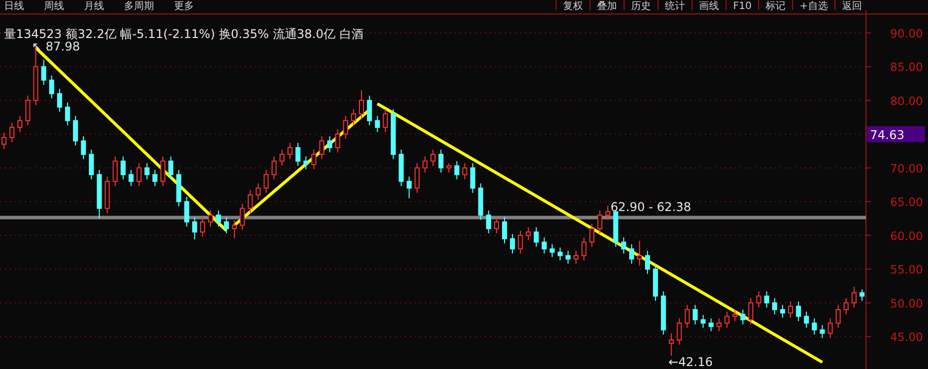 This screenshot has height=369, width=928. What do you see at coordinates (906, 33) in the screenshot?
I see `y-tick-label: 90.00` at bounding box center [906, 33].